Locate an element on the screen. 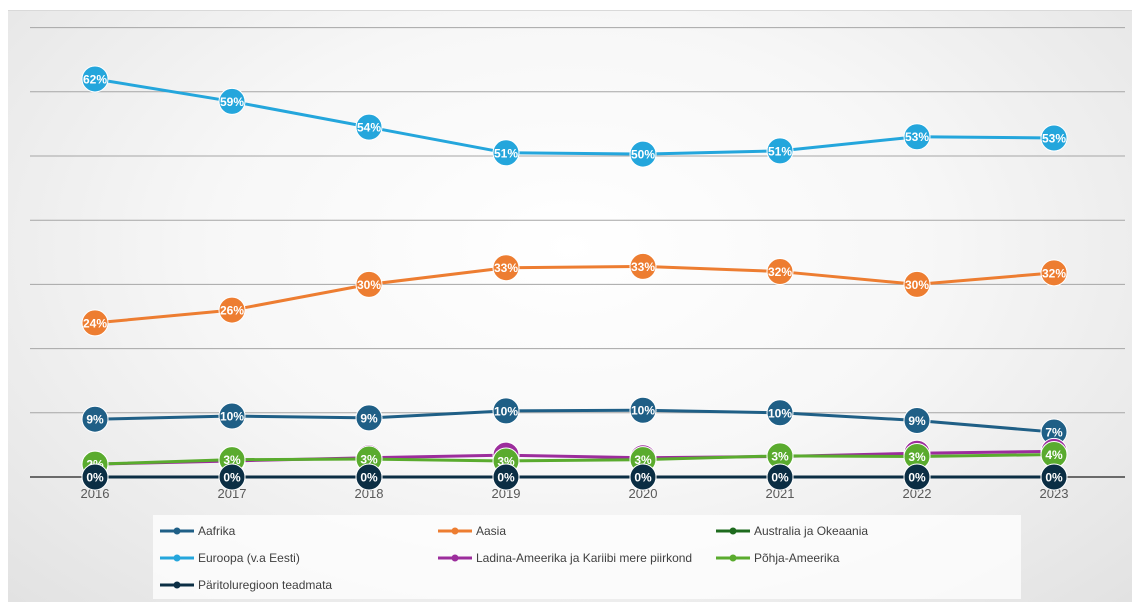 The width and height of the screenshot is (1132, 602). legend-label: Päritoluregioon teadmata is located at coordinates (265, 585).